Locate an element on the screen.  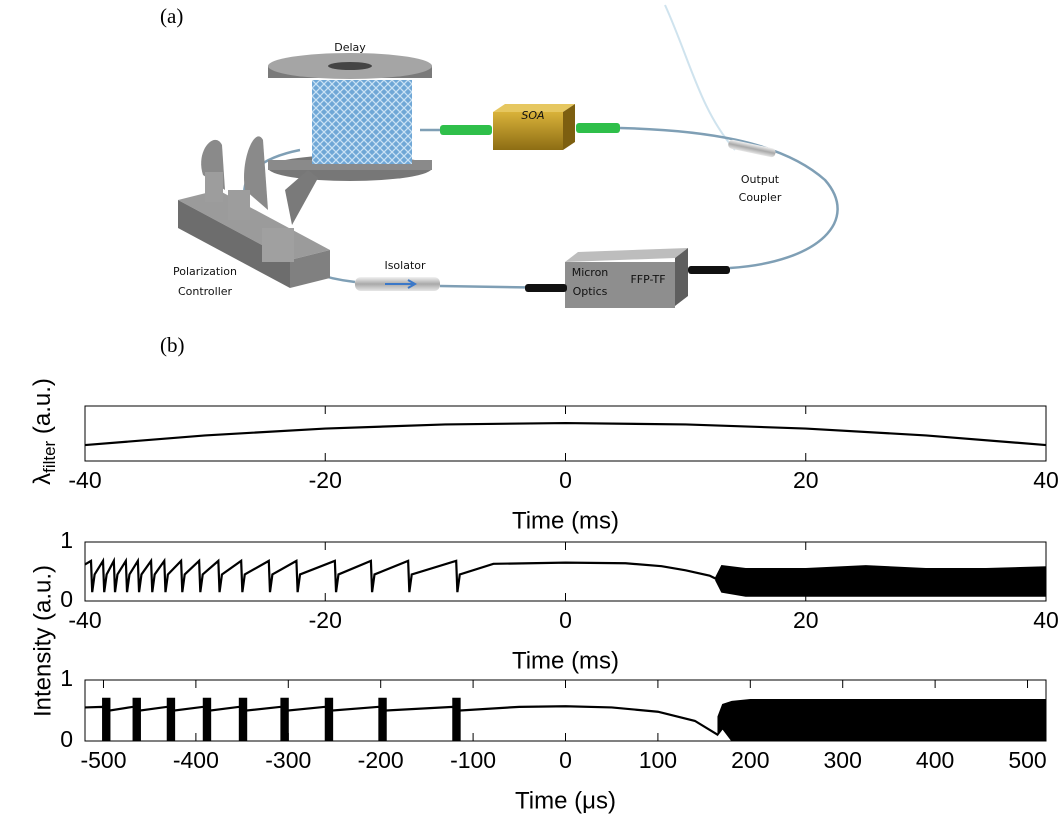
diagram-label: Delay is located at coordinates (350, 47).